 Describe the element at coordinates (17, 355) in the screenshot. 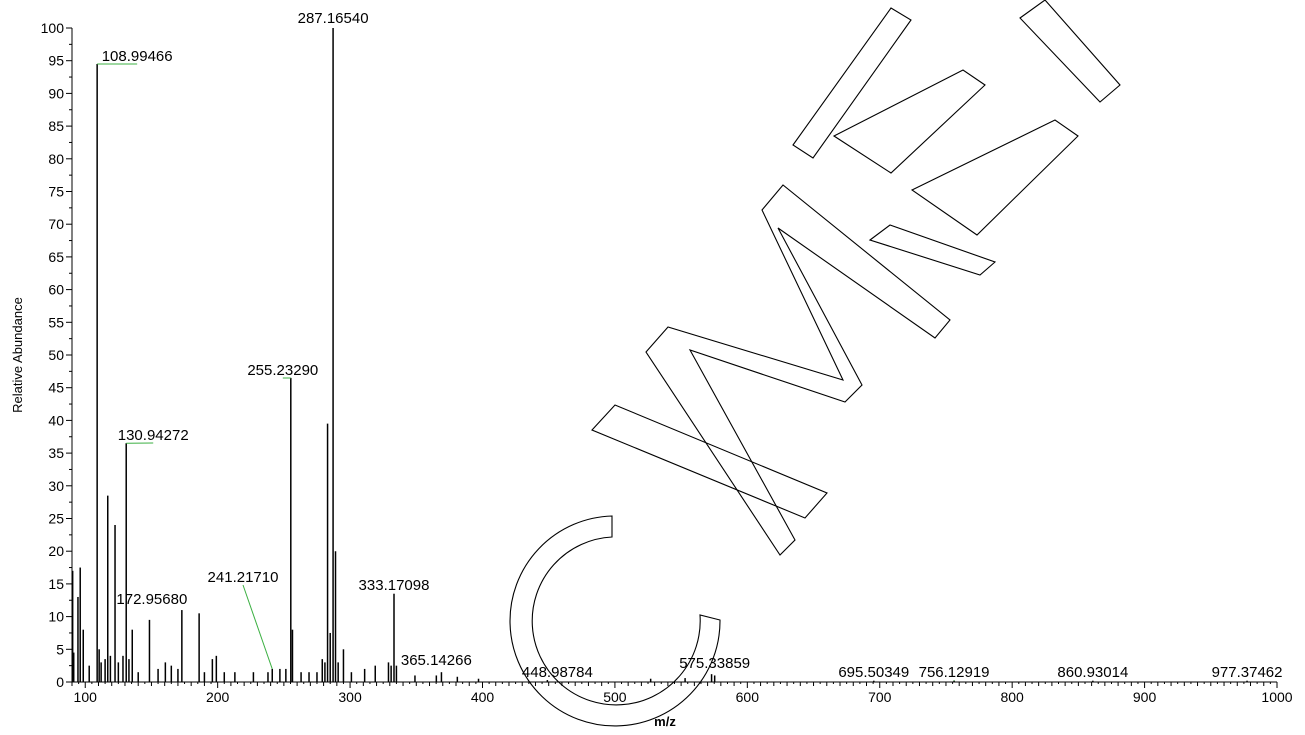

I see `y-axis-title: Relative Abundance` at that location.